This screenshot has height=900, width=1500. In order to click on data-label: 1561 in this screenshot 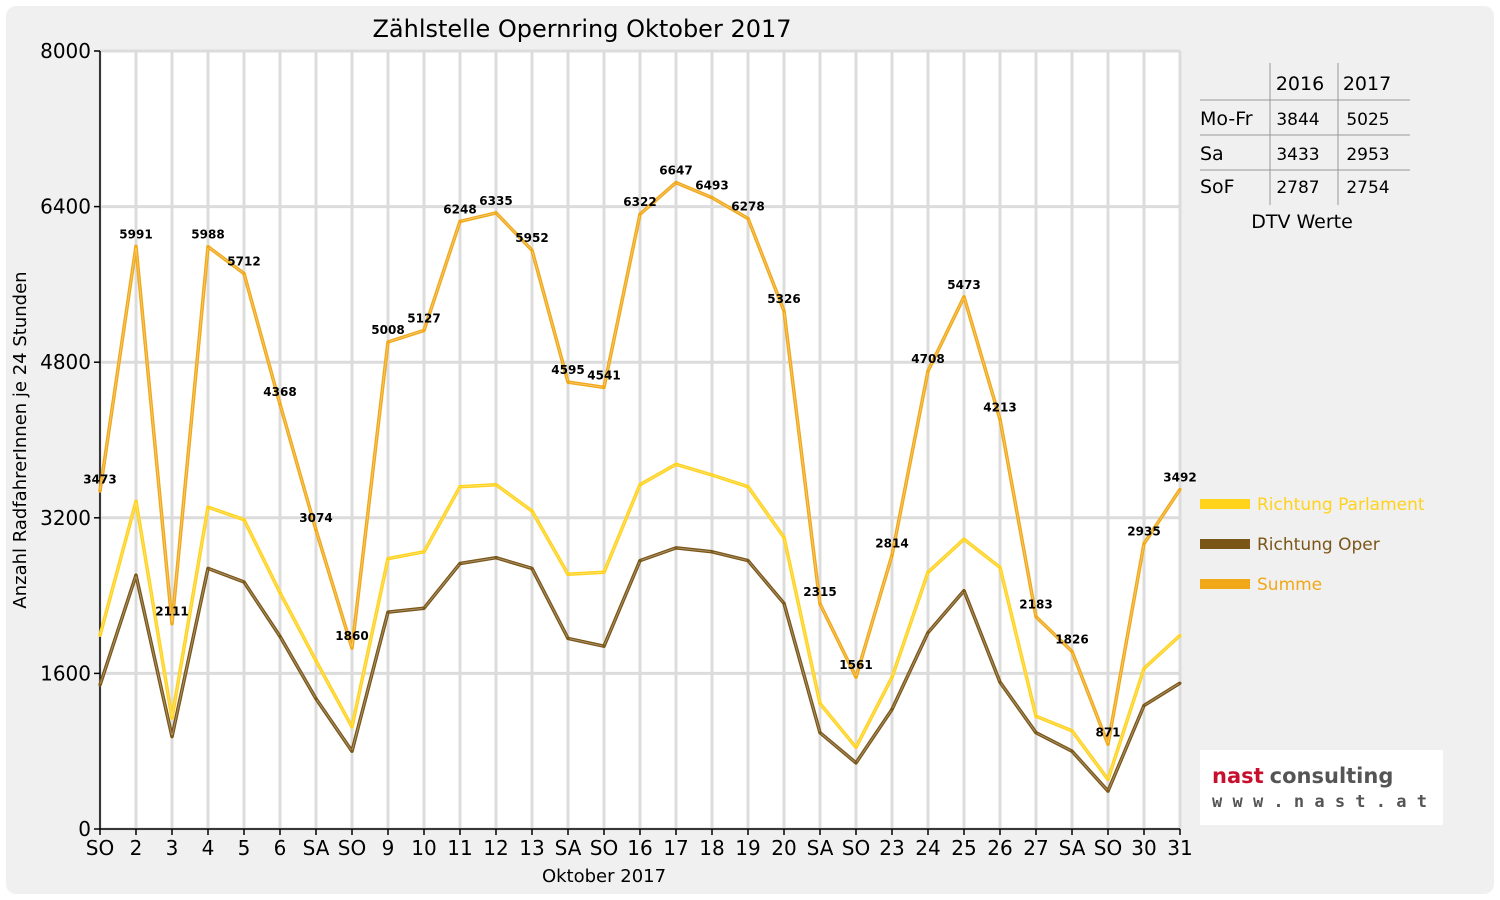, I will do `click(855, 665)`.